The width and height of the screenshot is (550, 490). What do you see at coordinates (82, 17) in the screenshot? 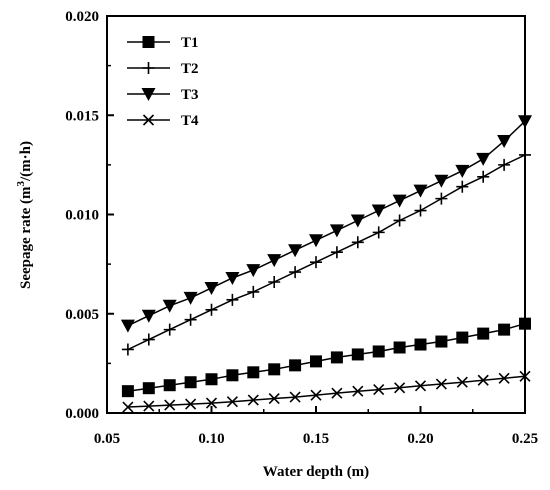
I see `y-tick-label: 0.020` at bounding box center [82, 17].